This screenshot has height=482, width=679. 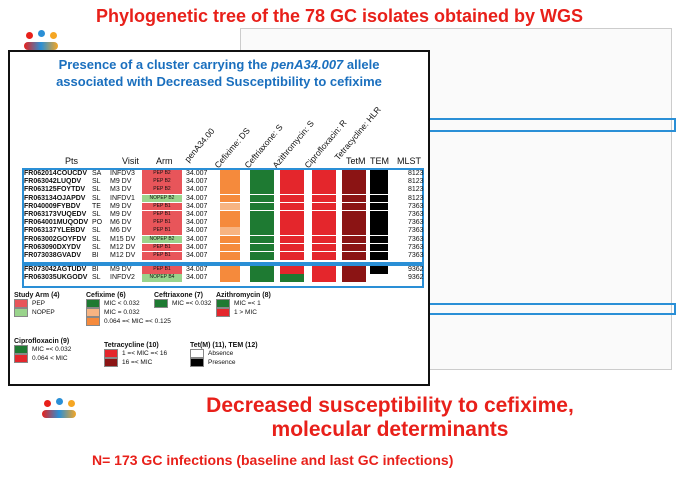 What do you see at coordinates (52, 247) in the screenshot?
I see `patient-id: FR063090DXYDV` at bounding box center [52, 247].